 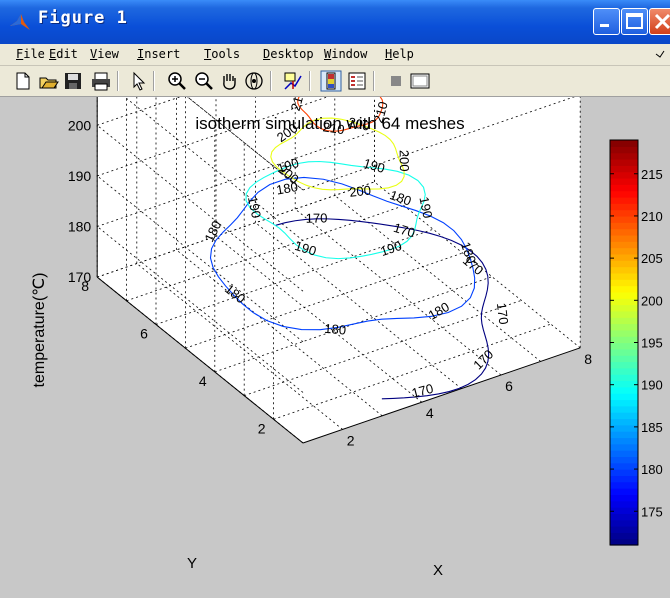 What do you see at coordinates (229, 81) in the screenshot?
I see `pan-hand-icon` at bounding box center [229, 81].